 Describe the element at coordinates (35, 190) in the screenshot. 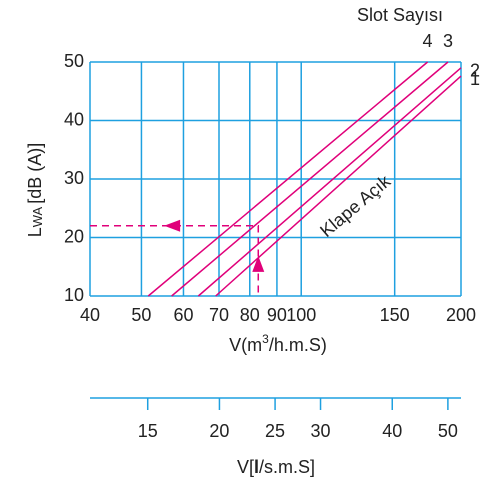

I see `y-axis-label: LWA[dB (A)]` at that location.